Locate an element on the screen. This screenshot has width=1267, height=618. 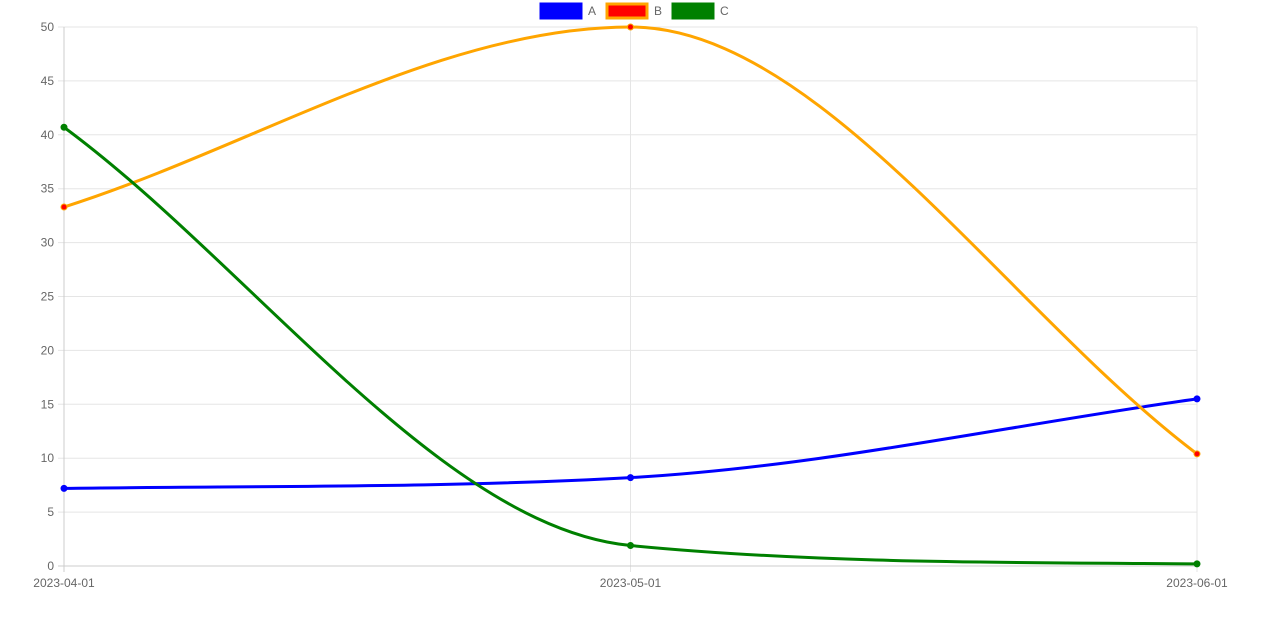
legend-swatch-c is located at coordinates (693, 11).